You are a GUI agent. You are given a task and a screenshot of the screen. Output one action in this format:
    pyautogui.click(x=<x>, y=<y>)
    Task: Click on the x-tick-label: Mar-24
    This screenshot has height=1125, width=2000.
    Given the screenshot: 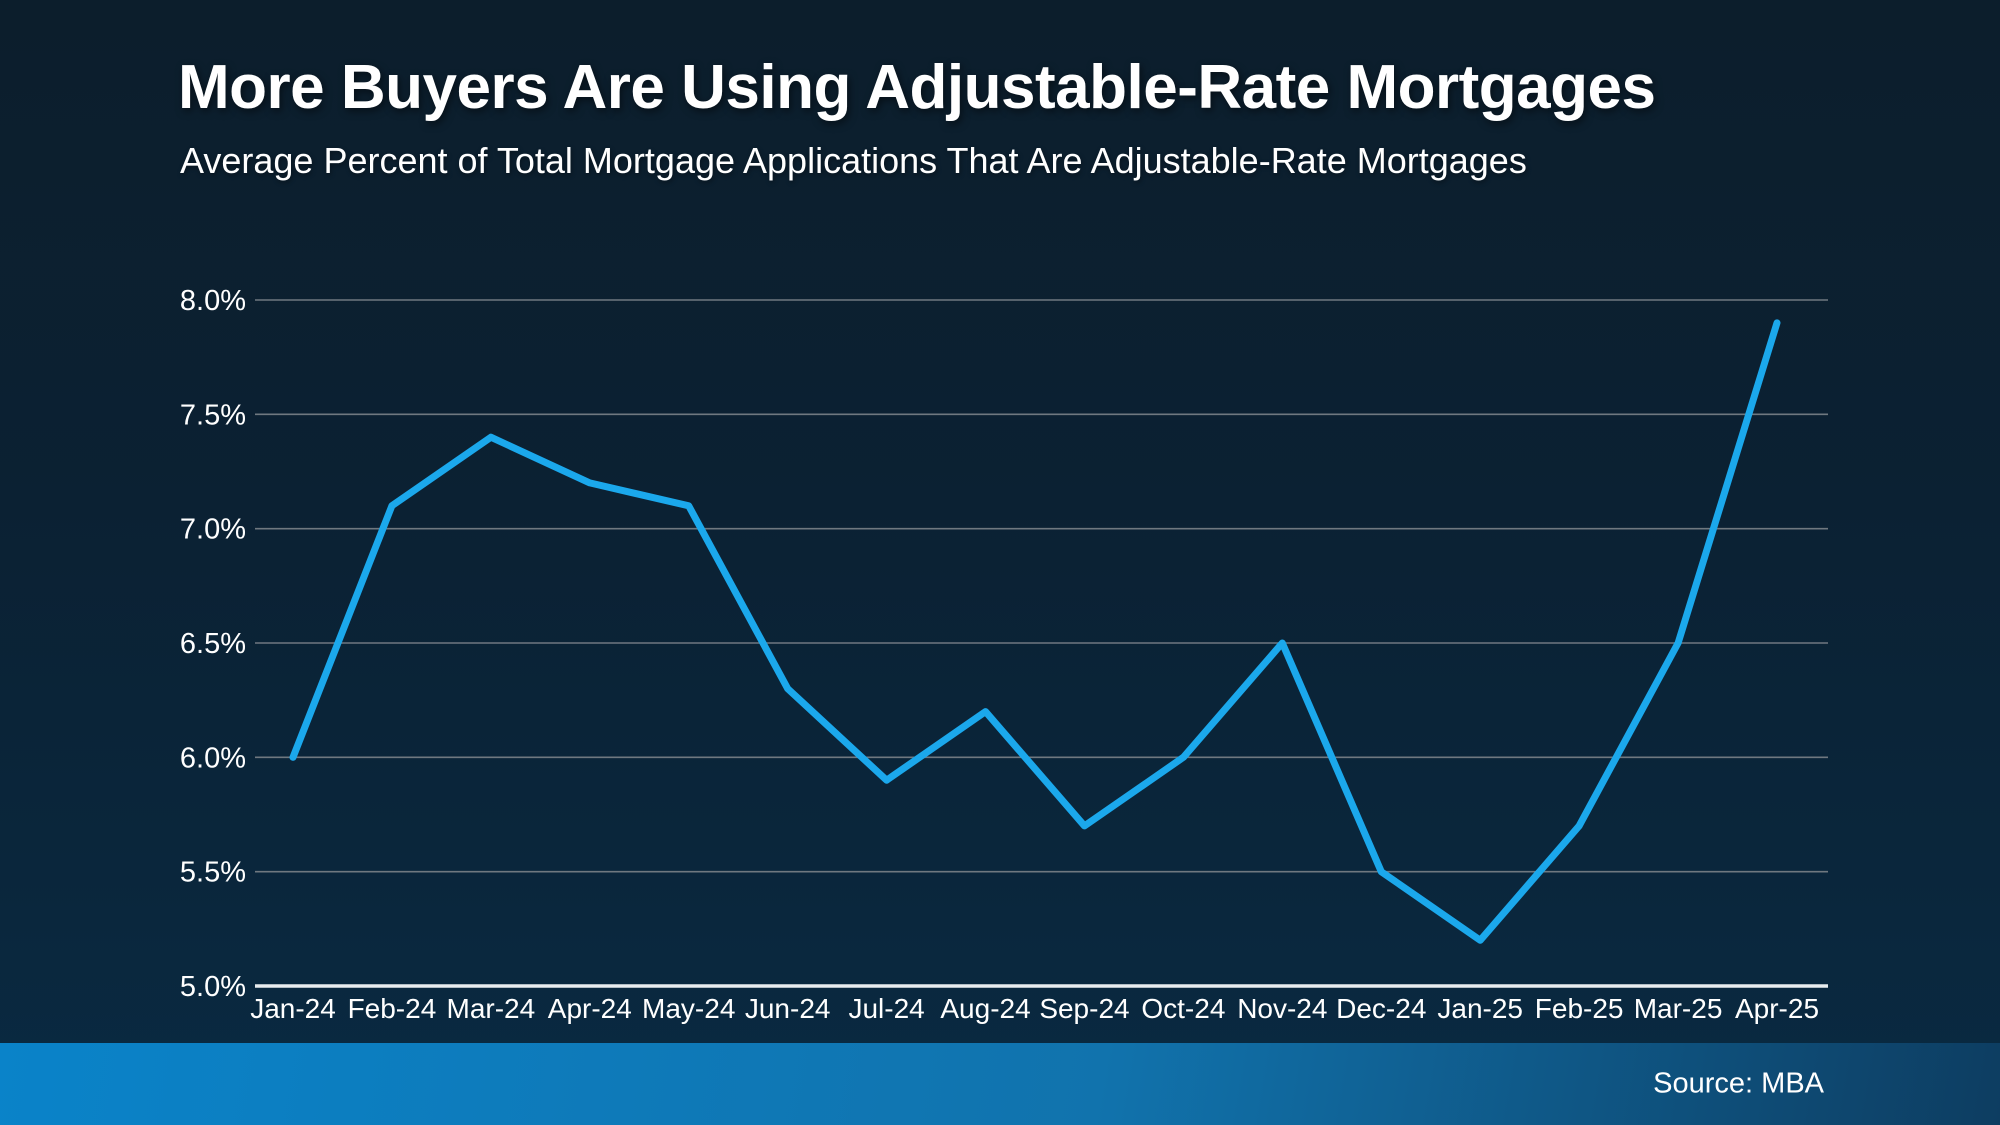 What is the action you would take?
    pyautogui.click(x=491, y=1008)
    